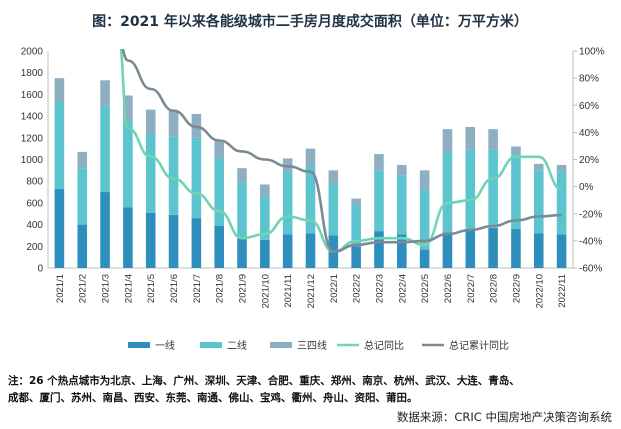 Image resolution: width=621 pixels, height=429 pixels. I want to click on x-tick-label: 2022/3, so click(379, 288).